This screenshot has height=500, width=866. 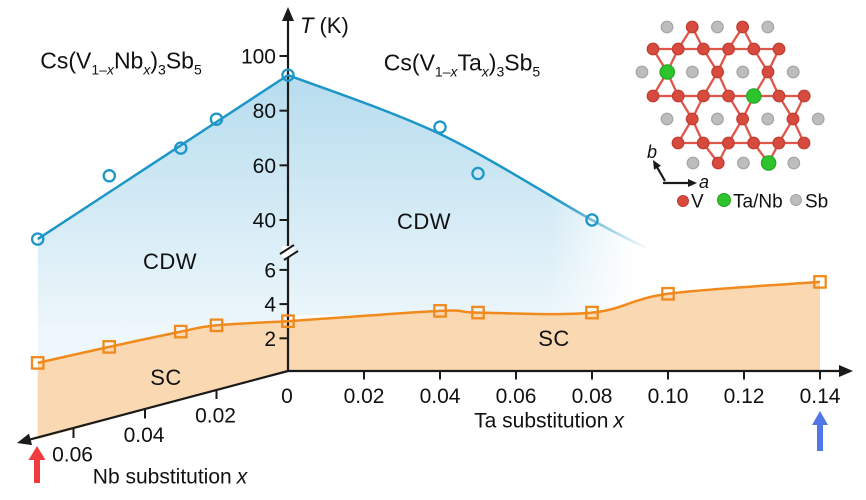 I want to click on sc-fill-nb, so click(x=163, y=380).